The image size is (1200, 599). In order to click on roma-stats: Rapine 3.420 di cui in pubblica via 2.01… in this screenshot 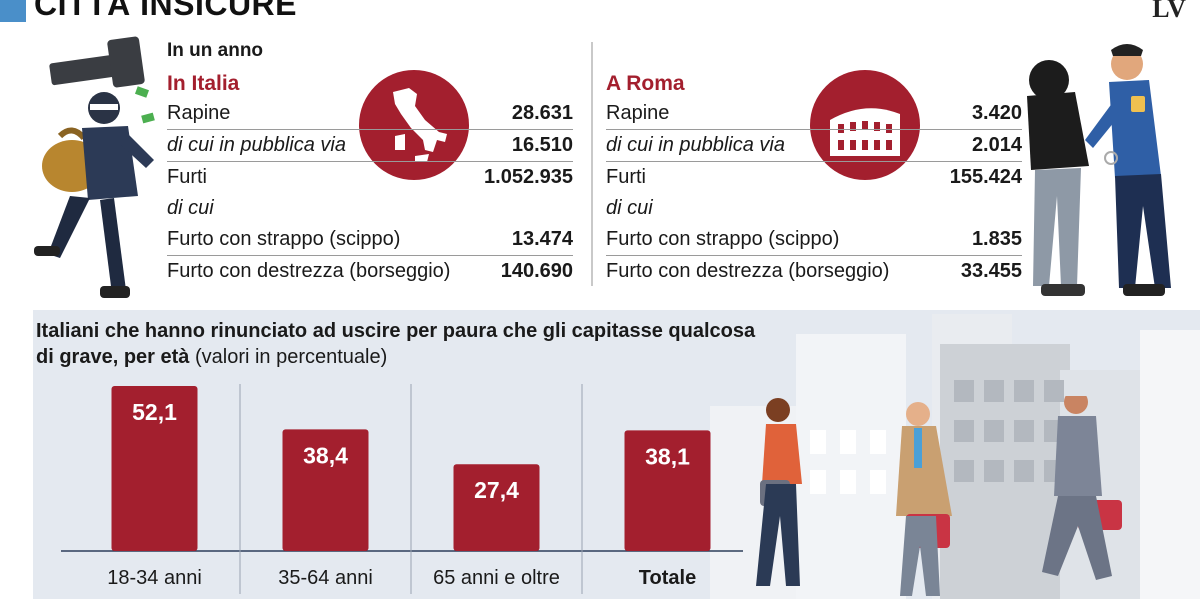, I will do `click(814, 192)`.